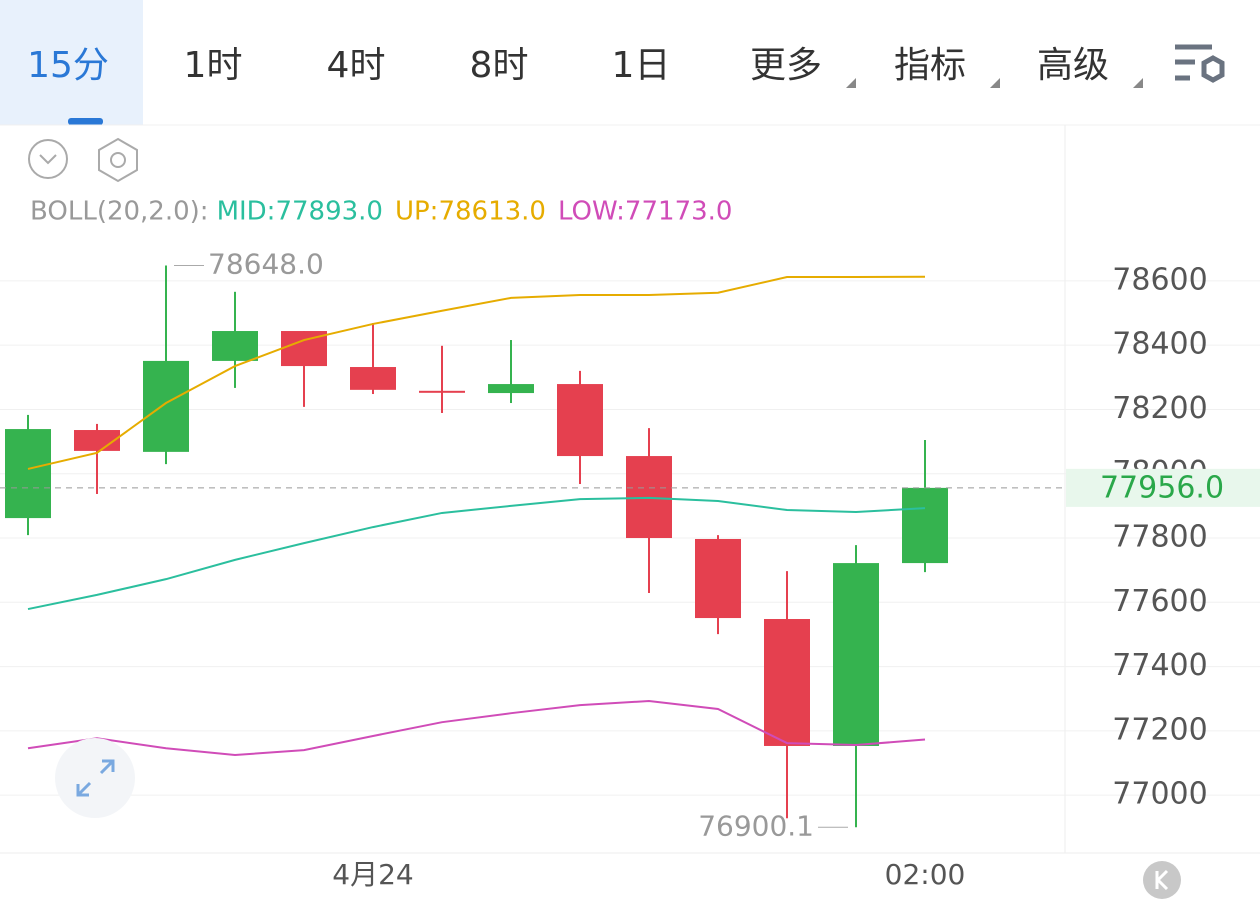 This screenshot has width=1260, height=903. Describe the element at coordinates (786, 65) in the screenshot. I see `tab: 更多` at that location.